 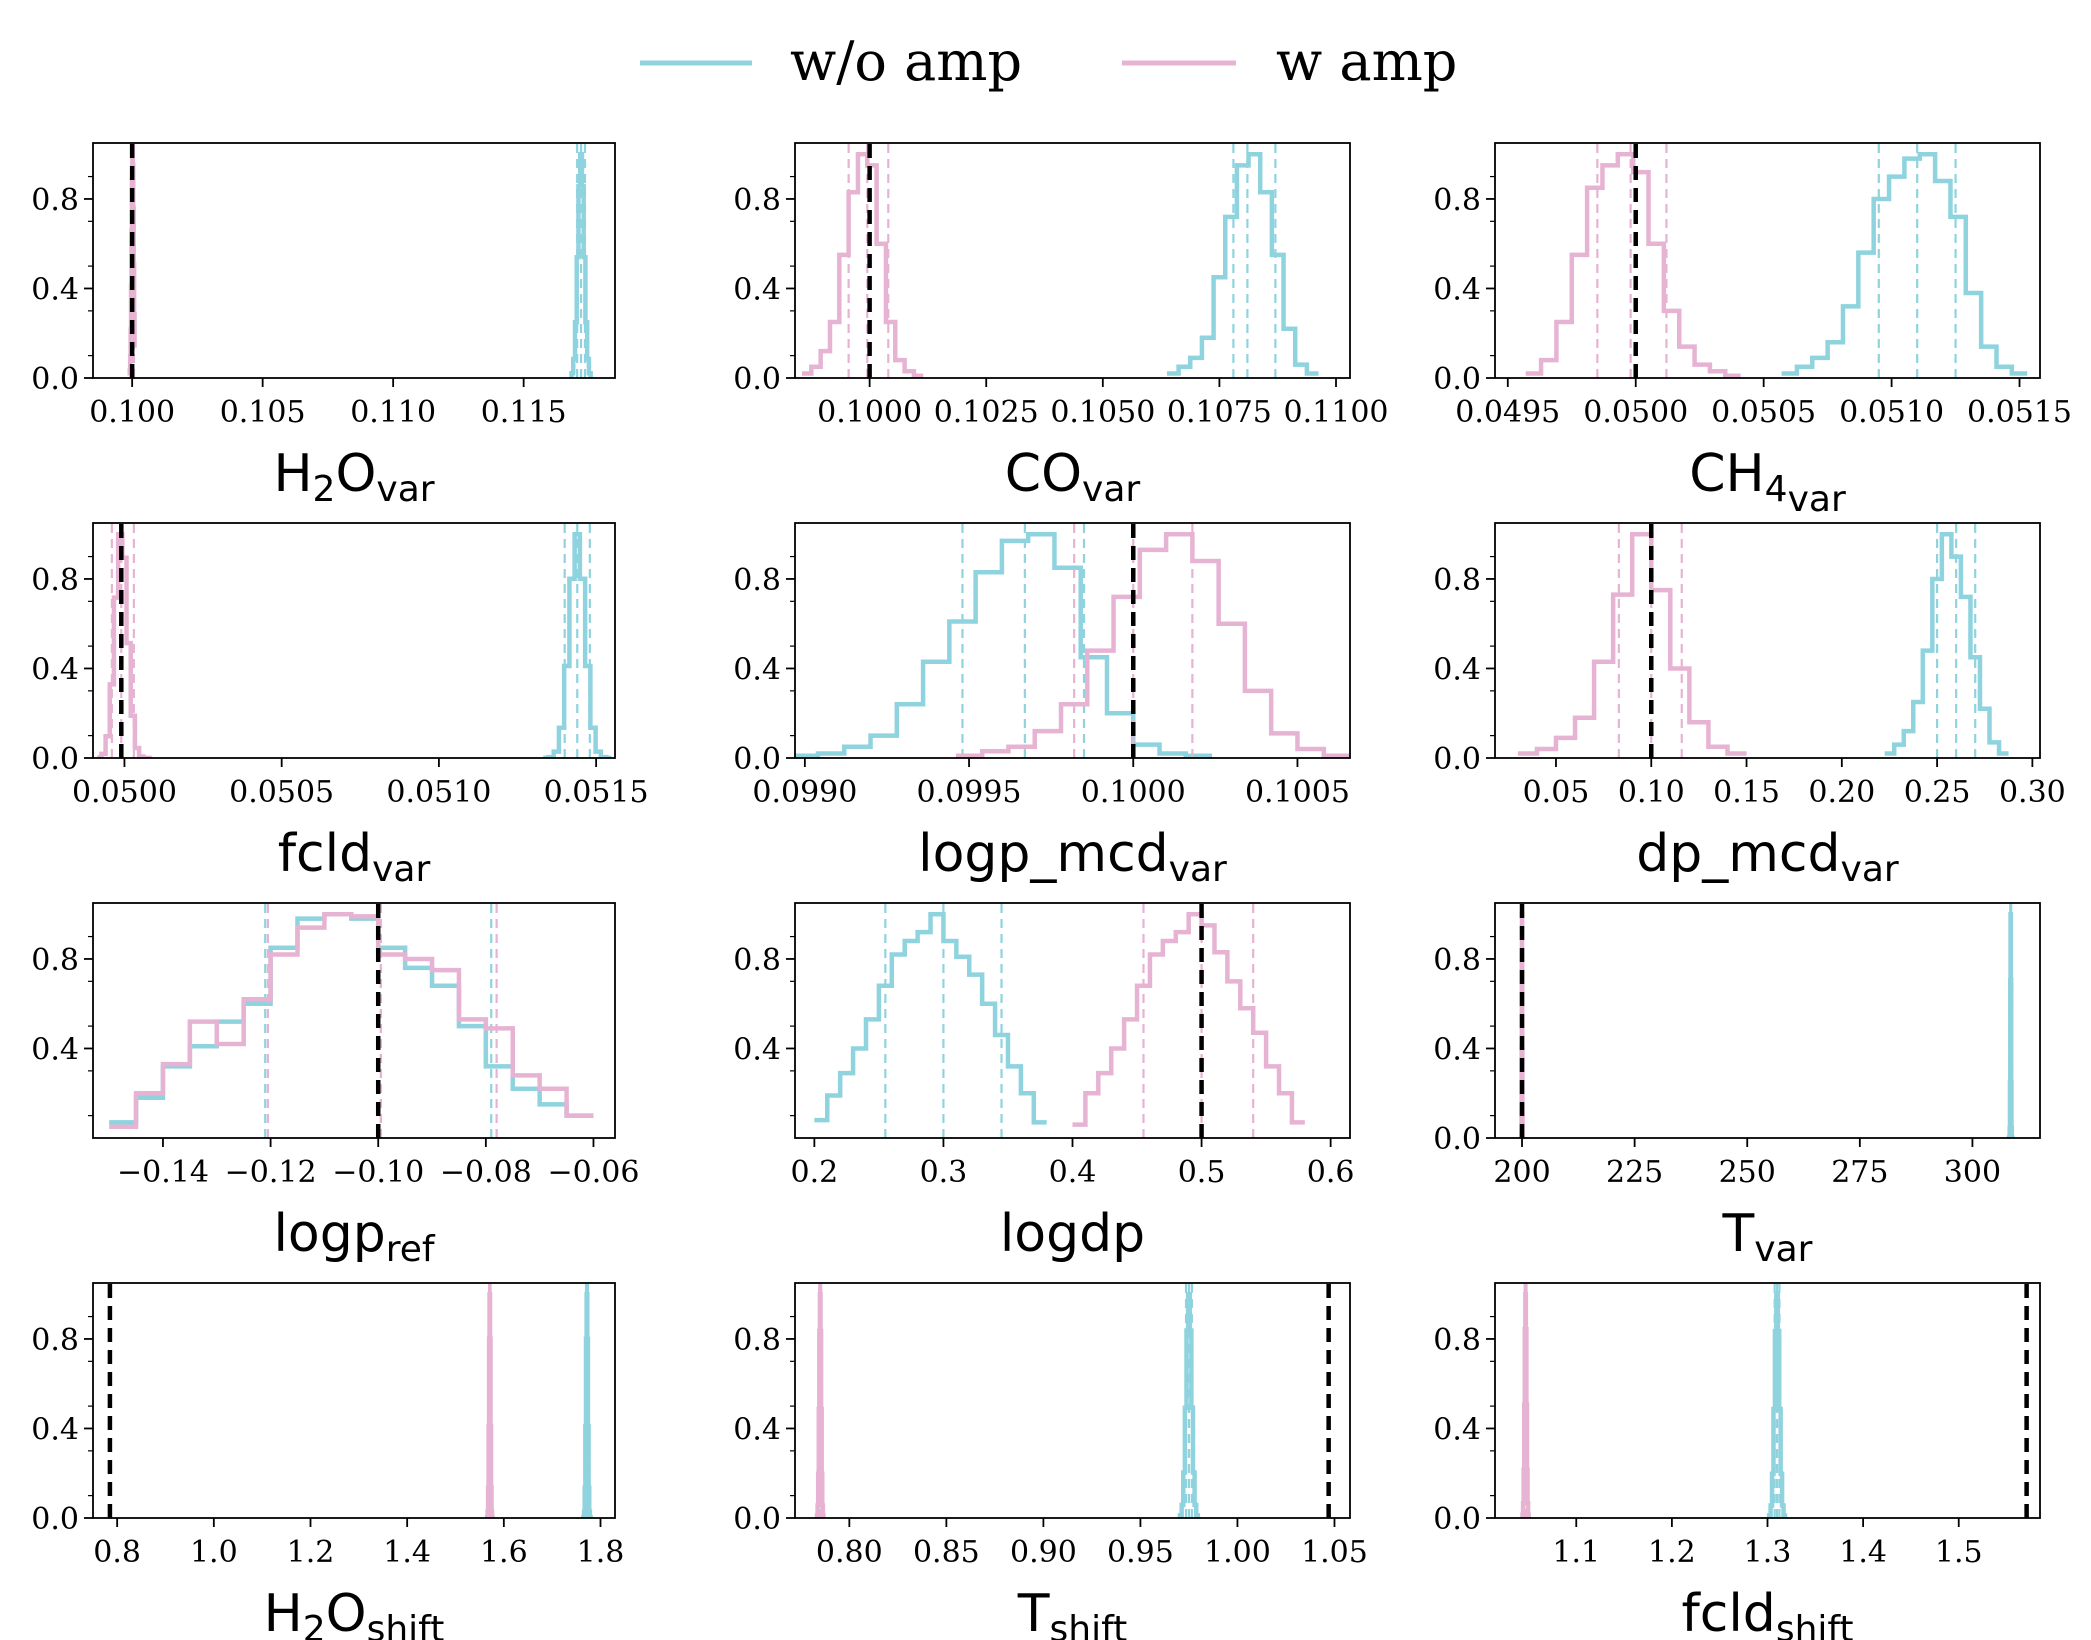 I want to click on x-tick-label: 1.0, so click(x=214, y=1552).